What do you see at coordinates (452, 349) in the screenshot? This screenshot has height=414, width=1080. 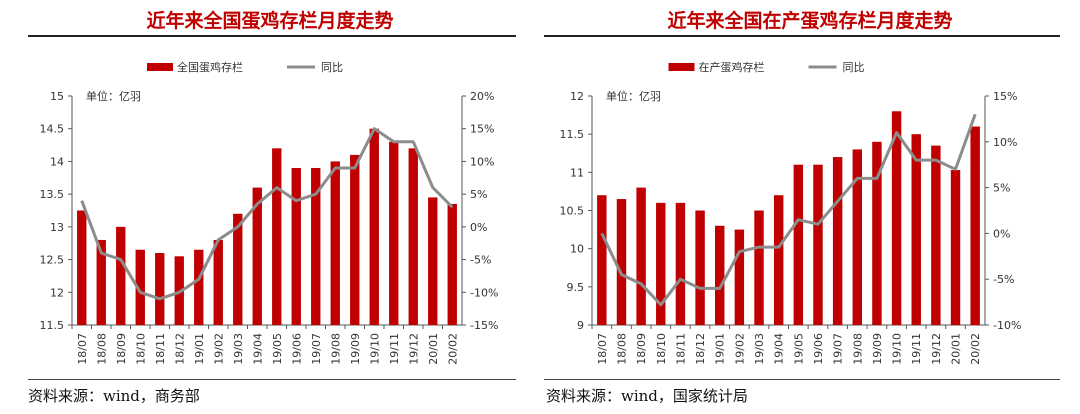 I see `x-tick-label: 20/02` at bounding box center [452, 349].